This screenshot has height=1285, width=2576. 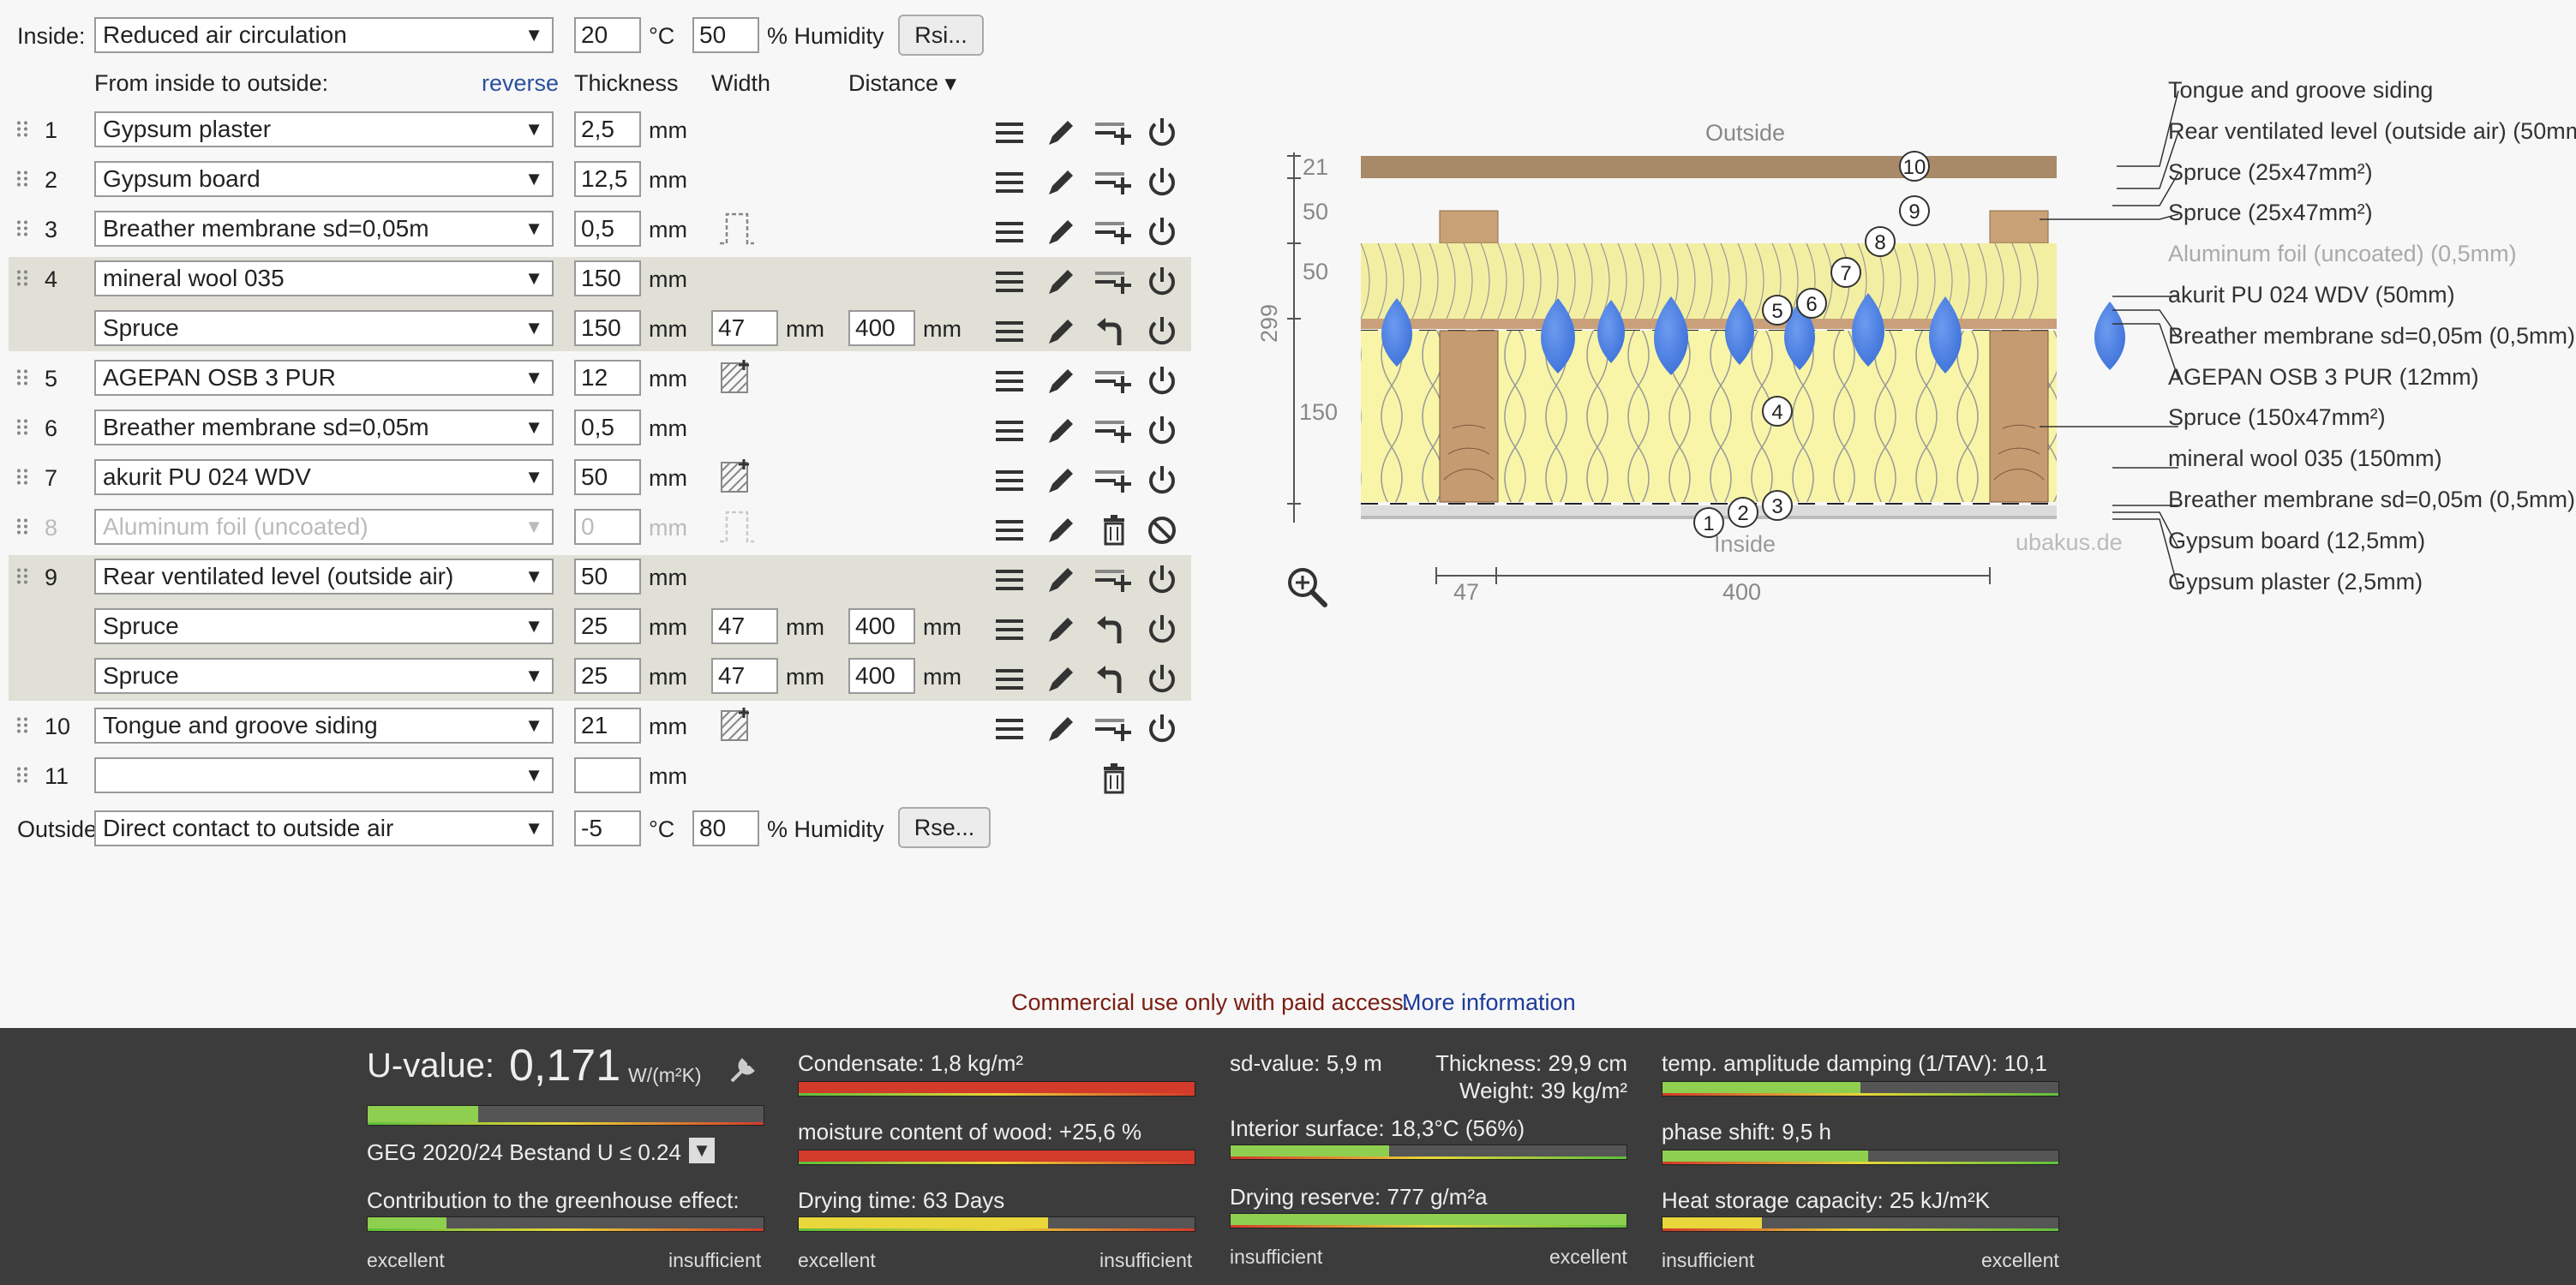 I want to click on zoom-in-icon, so click(x=1306, y=586).